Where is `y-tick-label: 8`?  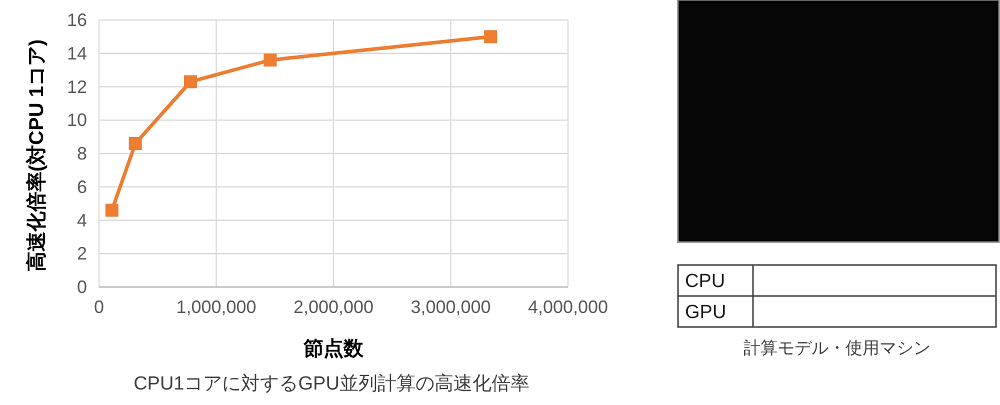
y-tick-label: 8 is located at coordinates (81, 154).